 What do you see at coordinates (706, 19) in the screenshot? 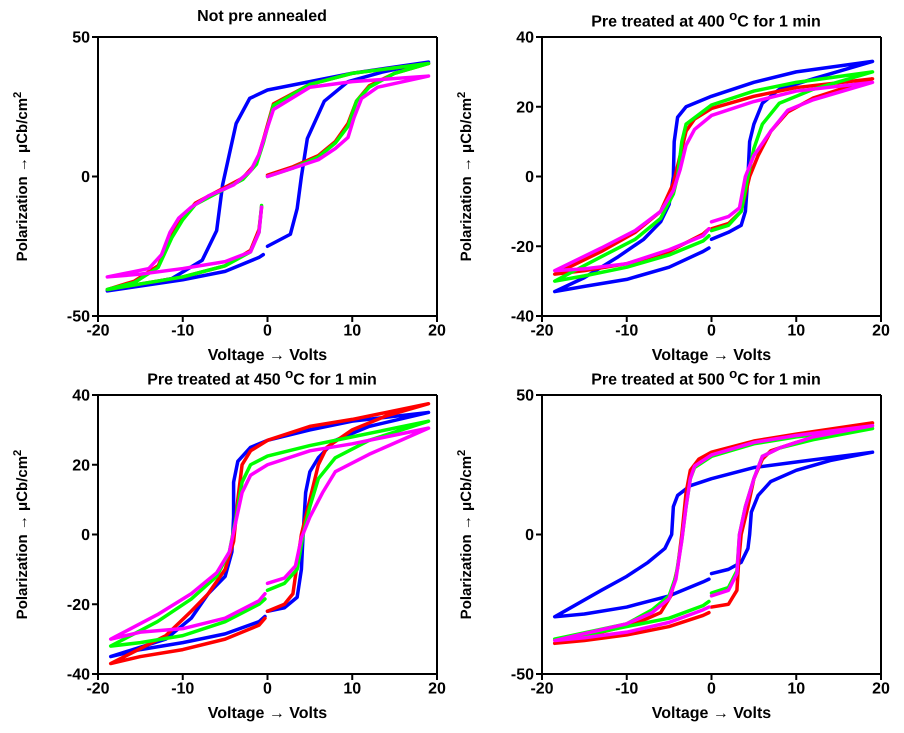
I see `chart-title: Pre treated at 400 $^{o}$C for 1 min` at bounding box center [706, 19].